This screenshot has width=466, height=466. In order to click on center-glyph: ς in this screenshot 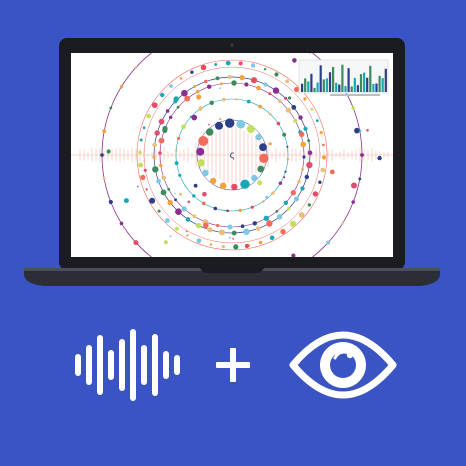, I will do `click(232, 155)`.